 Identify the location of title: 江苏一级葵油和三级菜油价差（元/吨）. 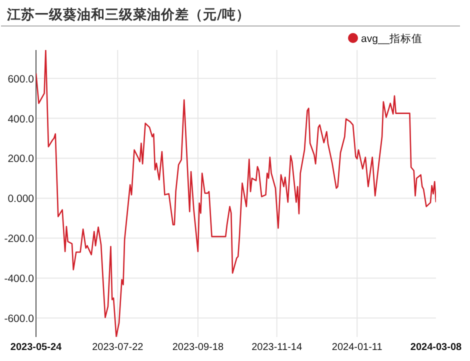
(128, 15).